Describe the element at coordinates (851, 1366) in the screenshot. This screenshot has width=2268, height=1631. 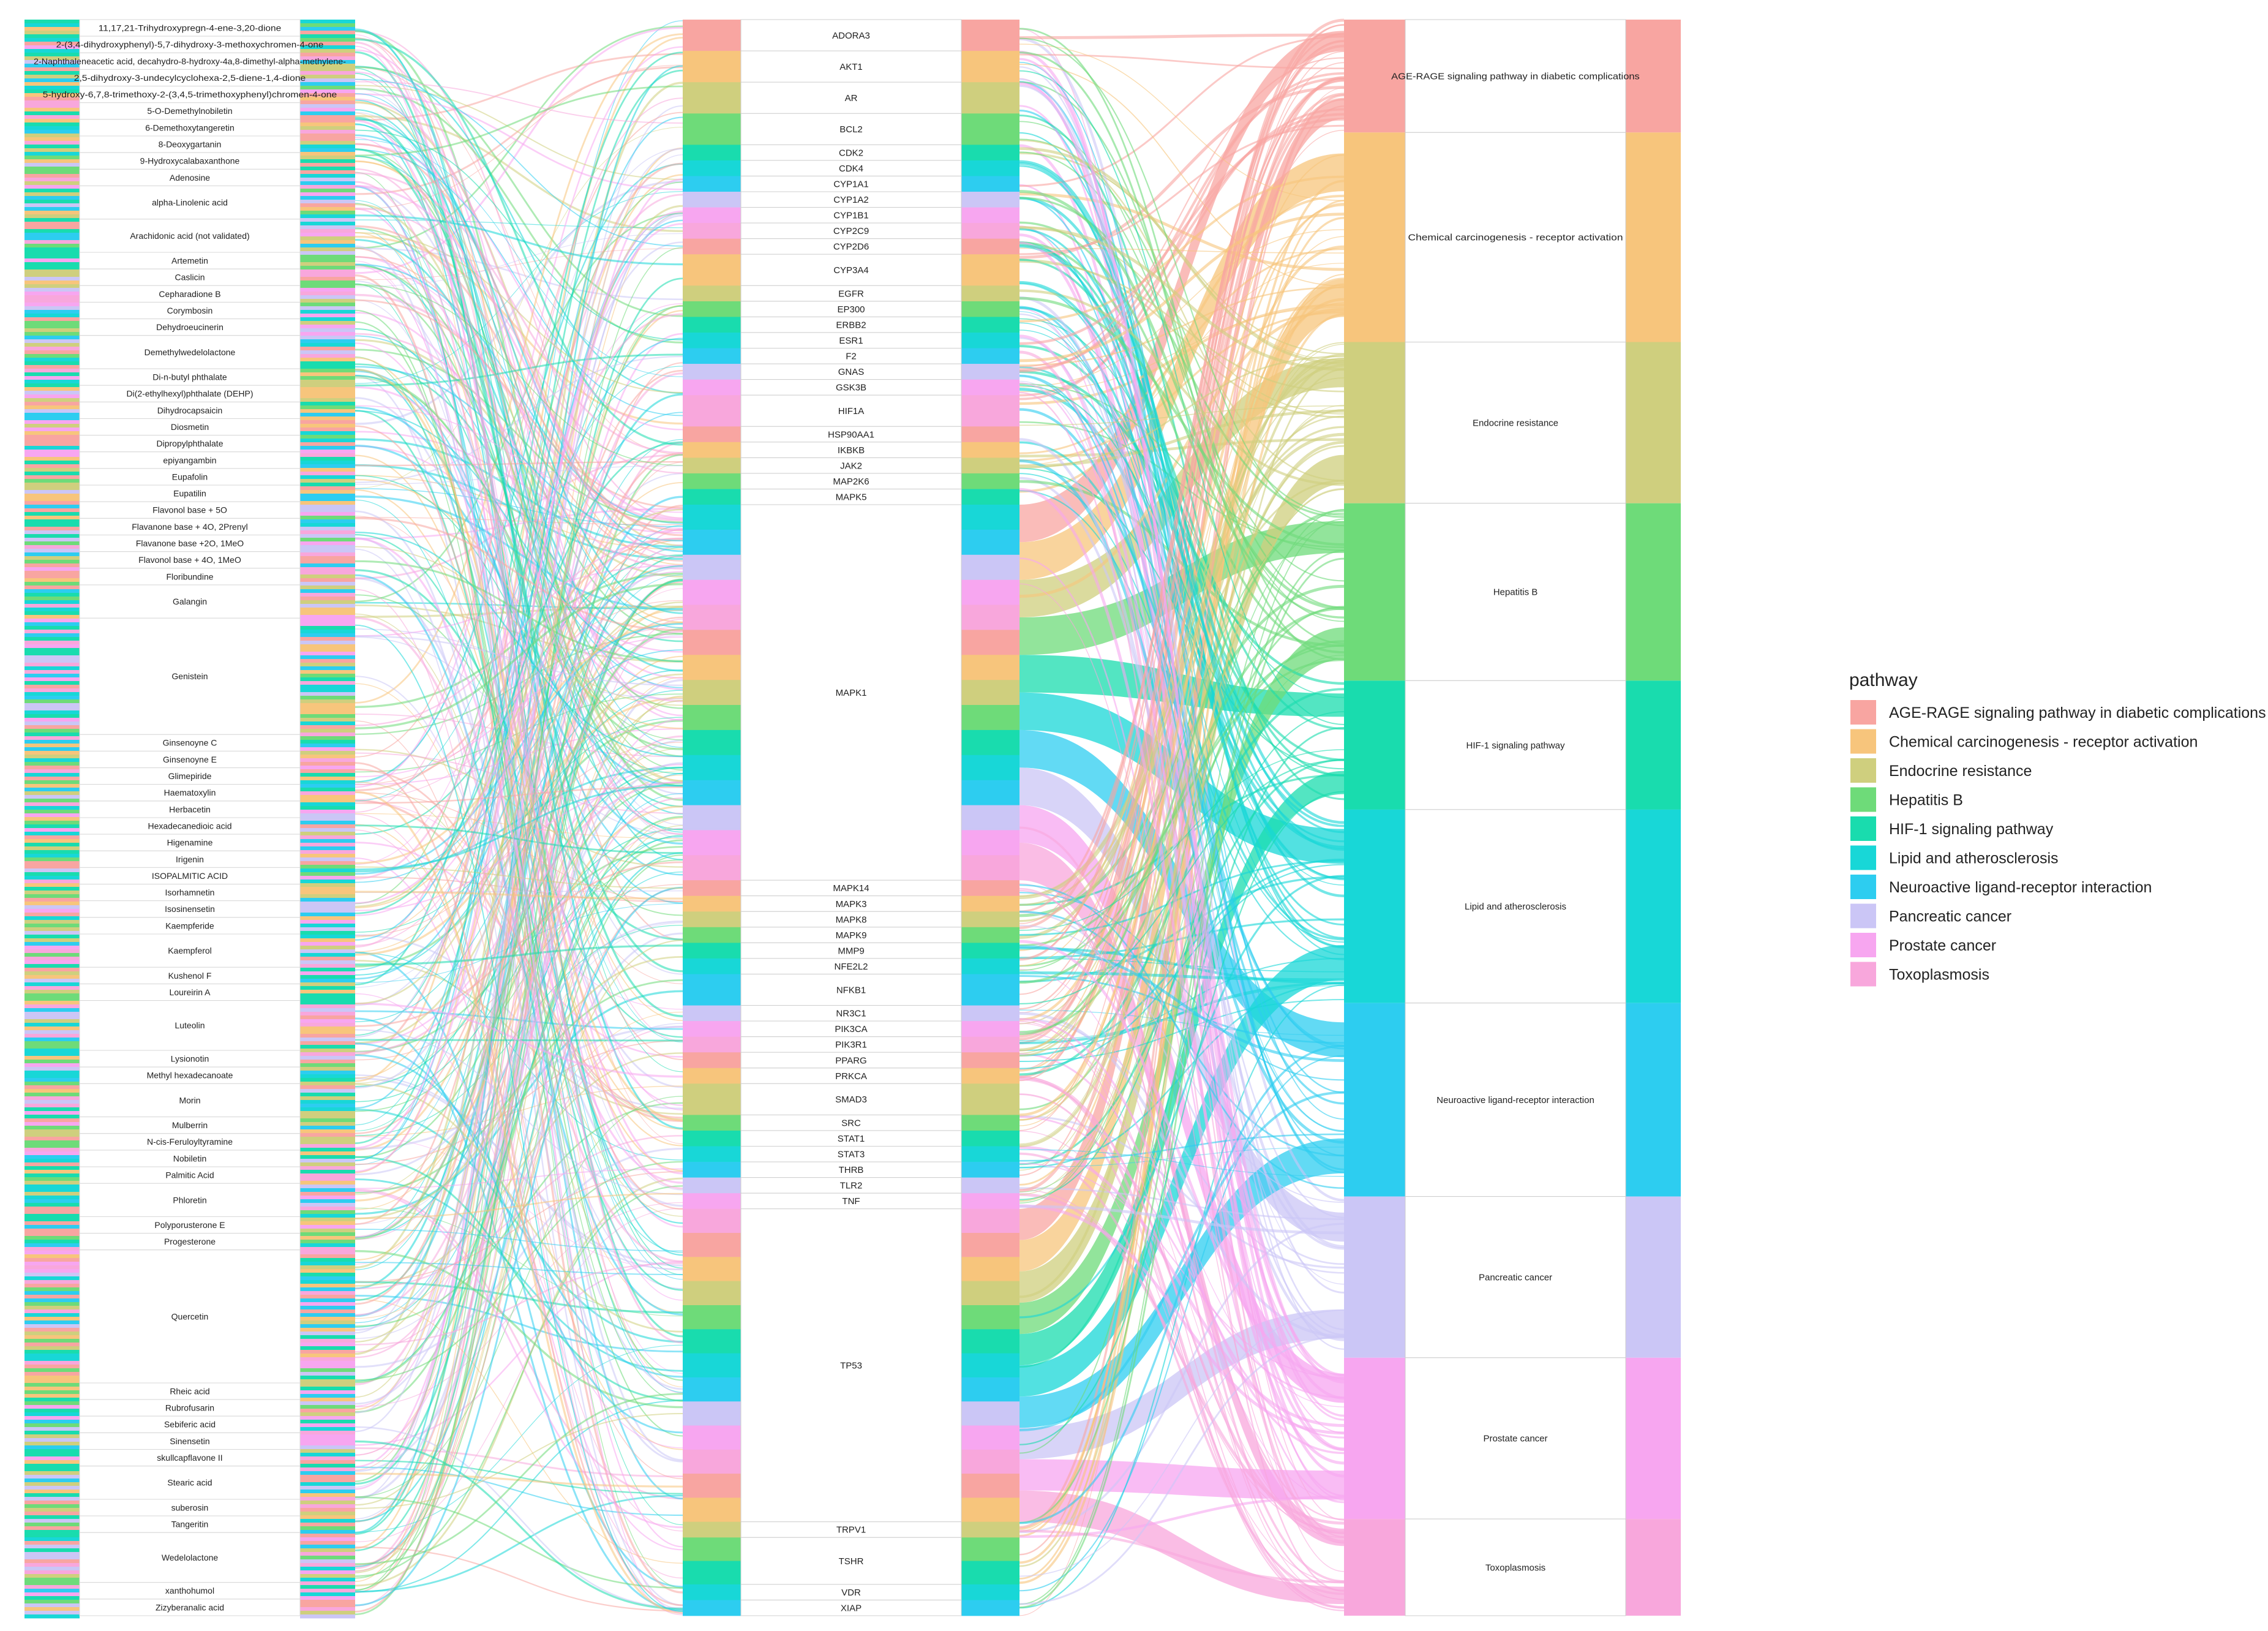
I see `target-label: TP53` at that location.